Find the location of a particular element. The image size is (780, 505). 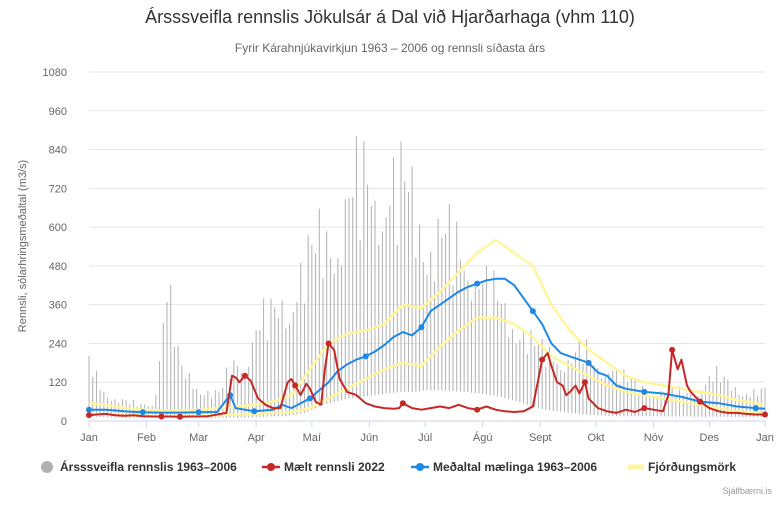

x-tick-label: Nóv is located at coordinates (654, 438).